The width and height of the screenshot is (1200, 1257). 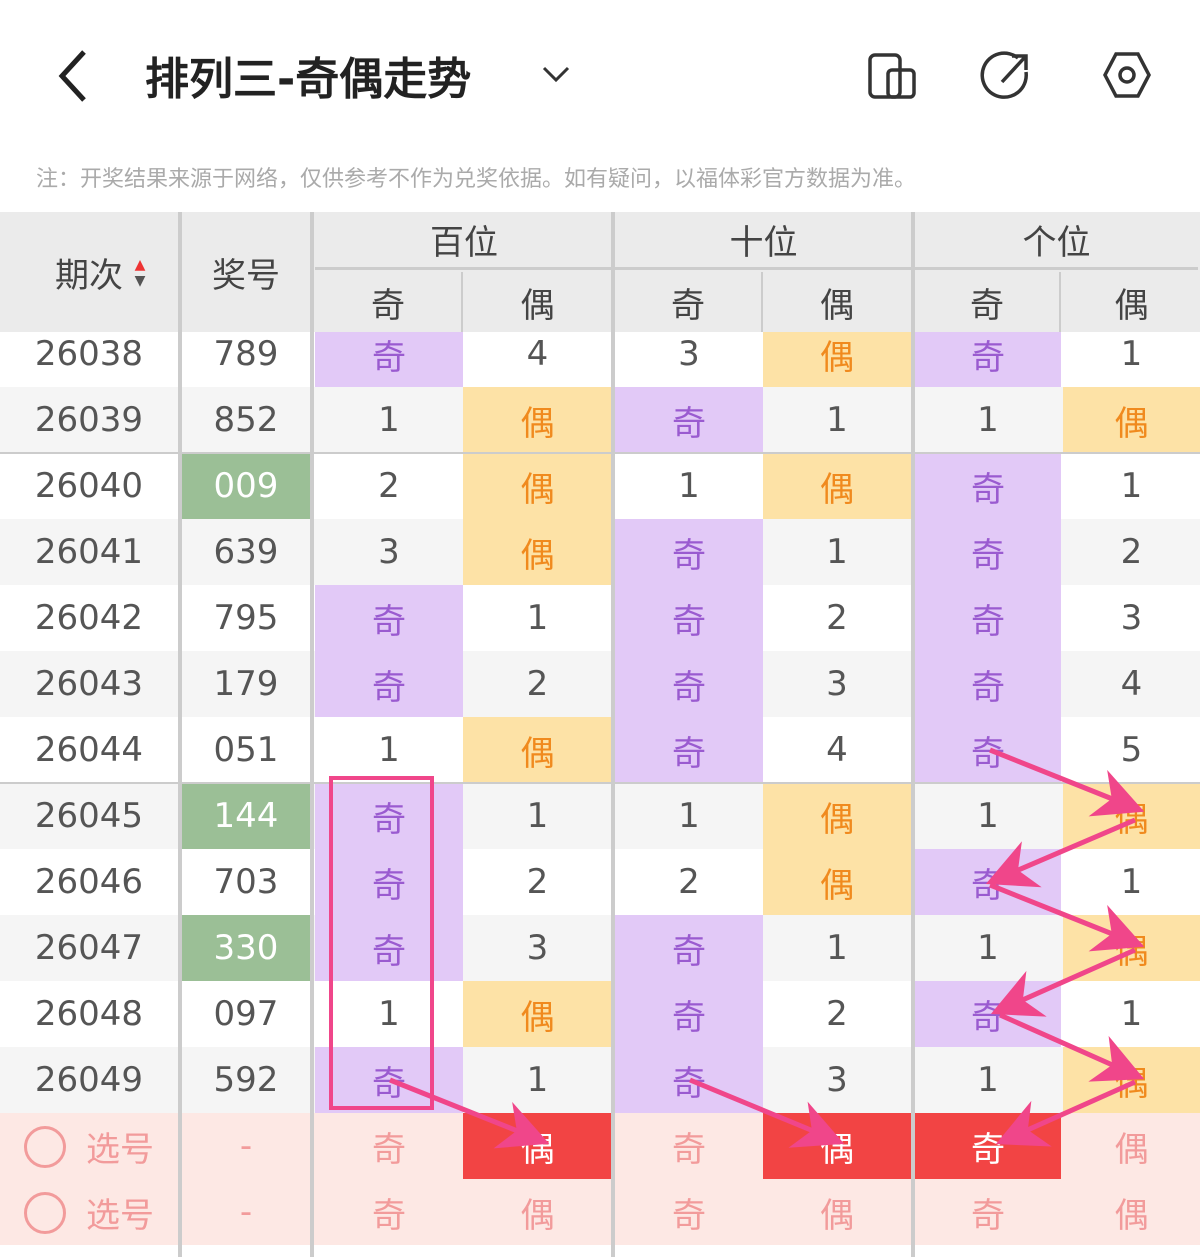 What do you see at coordinates (246, 486) in the screenshot?
I see `number: 009` at bounding box center [246, 486].